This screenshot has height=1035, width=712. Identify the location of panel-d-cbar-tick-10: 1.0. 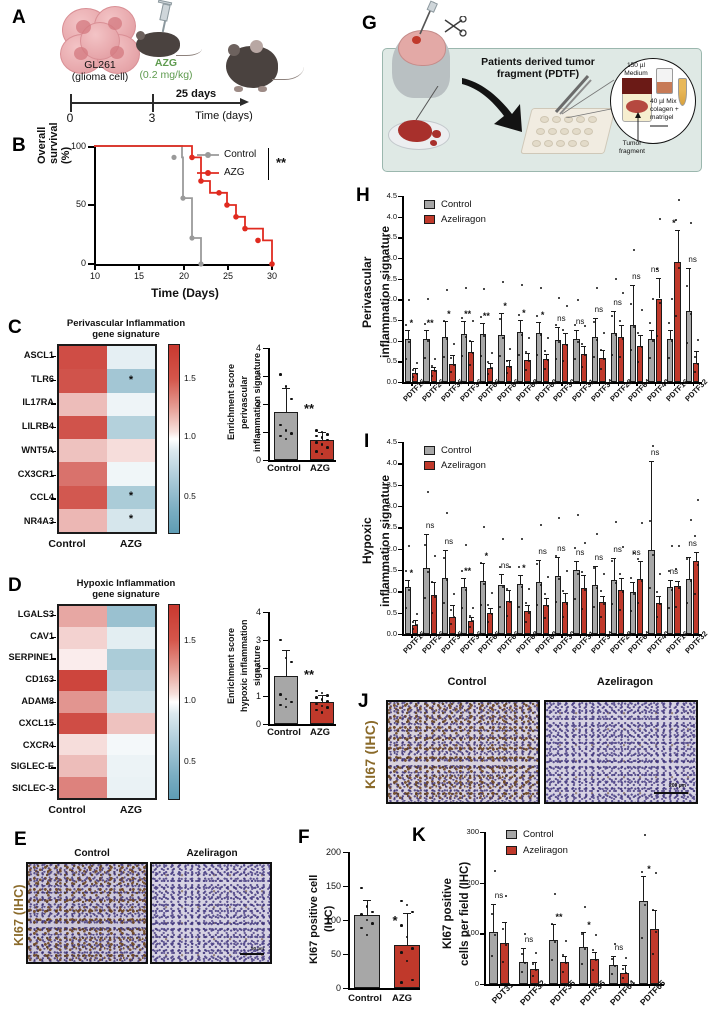
(190, 700).